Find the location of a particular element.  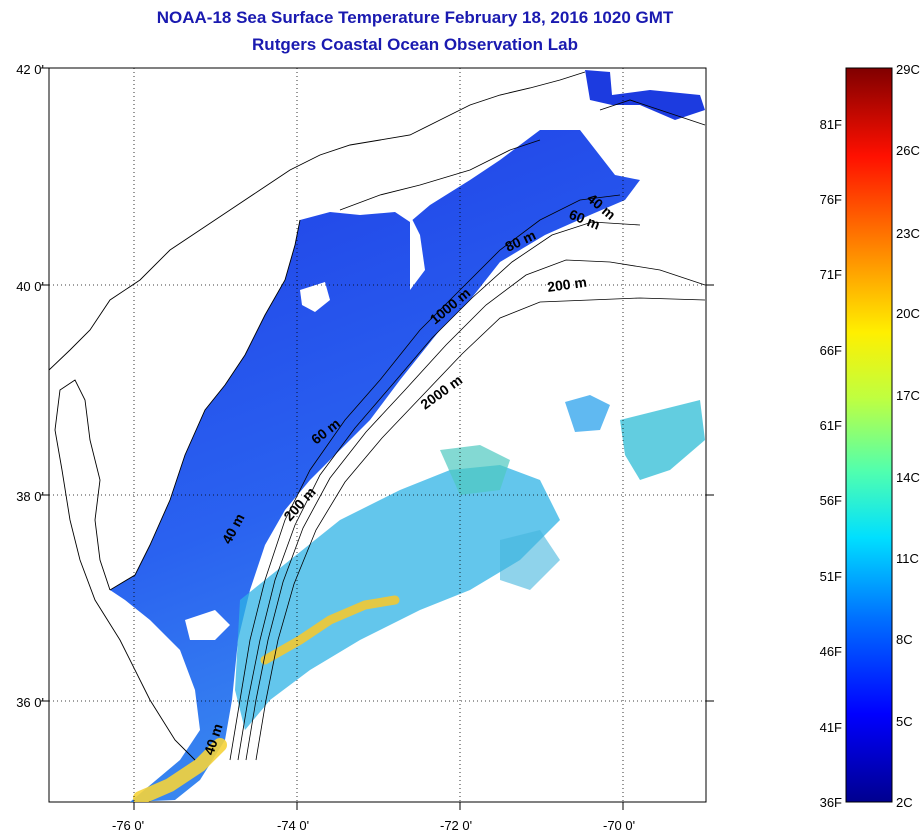

coastline-longisland is located at coordinates (440, 175).